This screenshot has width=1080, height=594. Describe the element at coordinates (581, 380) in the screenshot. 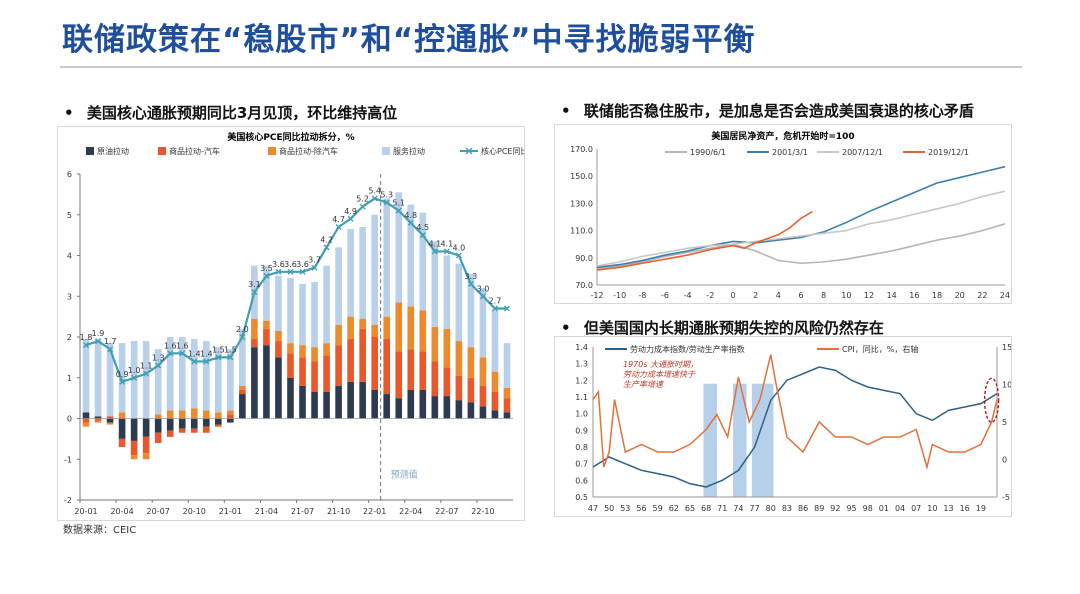

I see `left-y-tick-label: 1.2` at that location.